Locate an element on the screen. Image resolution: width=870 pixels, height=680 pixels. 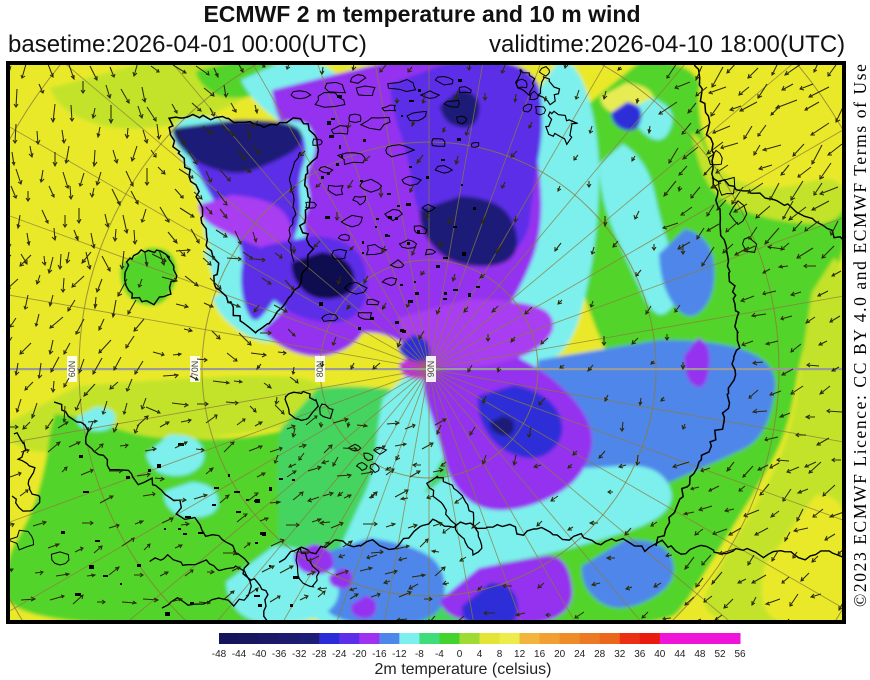
svg-text: 44 is located at coordinates (680, 654).